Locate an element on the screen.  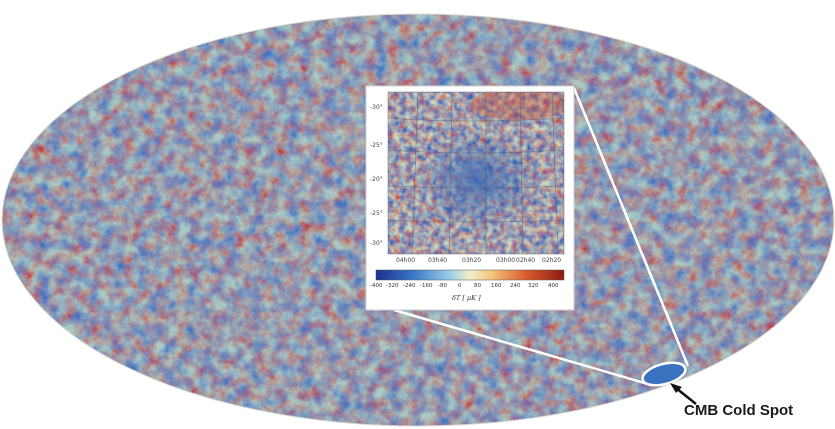
inset-y-tick: -20° is located at coordinates (376, 179).